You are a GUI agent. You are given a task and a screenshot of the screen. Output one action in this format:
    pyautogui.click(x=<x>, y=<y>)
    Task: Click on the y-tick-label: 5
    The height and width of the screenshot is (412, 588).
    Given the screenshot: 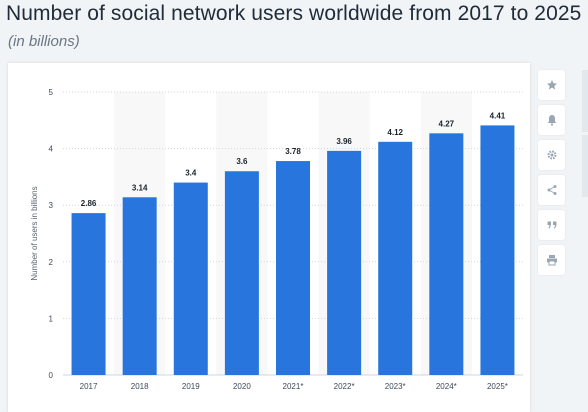 What is the action you would take?
    pyautogui.click(x=51, y=92)
    